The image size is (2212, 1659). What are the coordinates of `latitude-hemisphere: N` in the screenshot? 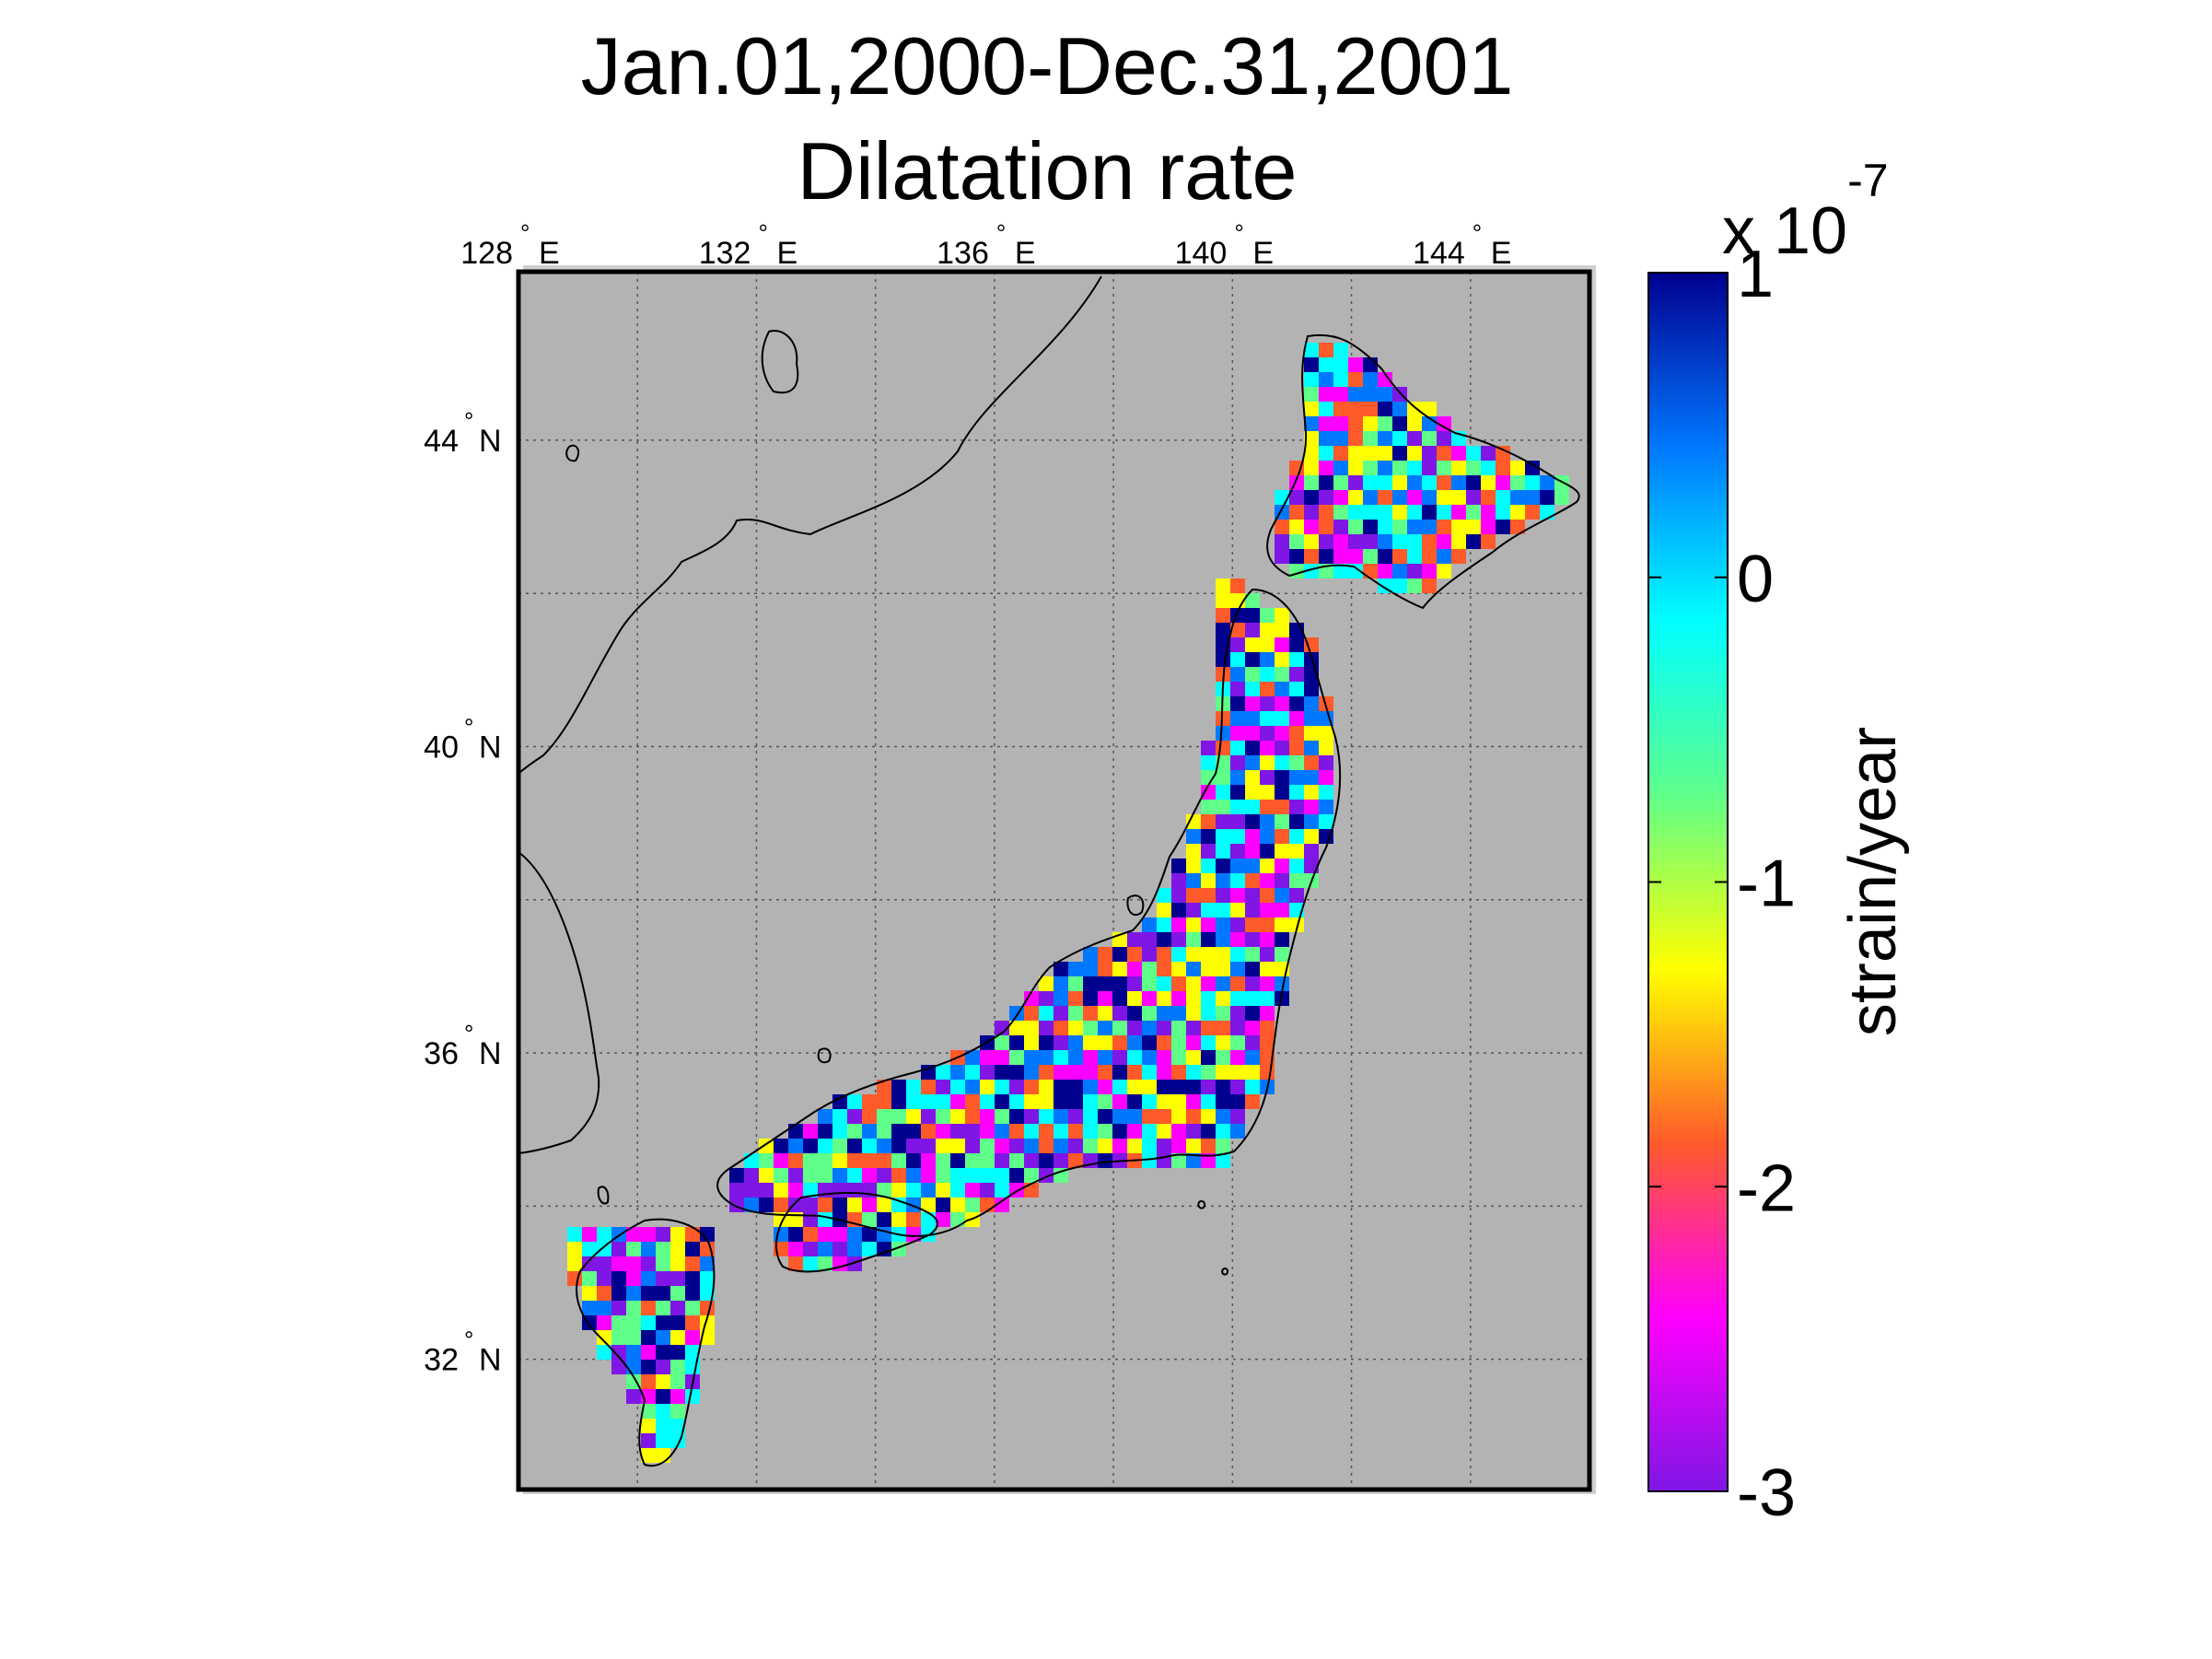 It's located at (490, 1053).